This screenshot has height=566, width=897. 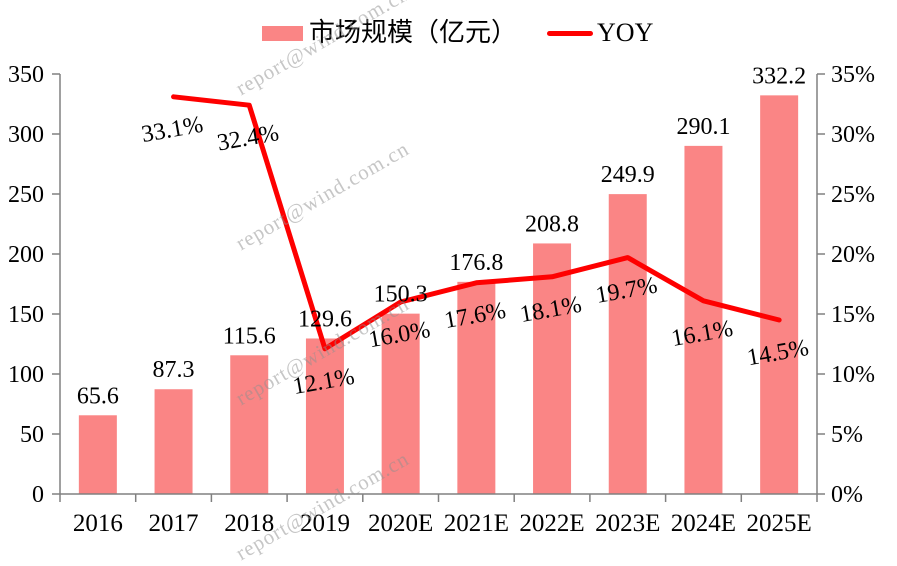 What do you see at coordinates (173, 441) in the screenshot?
I see `bar-2017` at bounding box center [173, 441].